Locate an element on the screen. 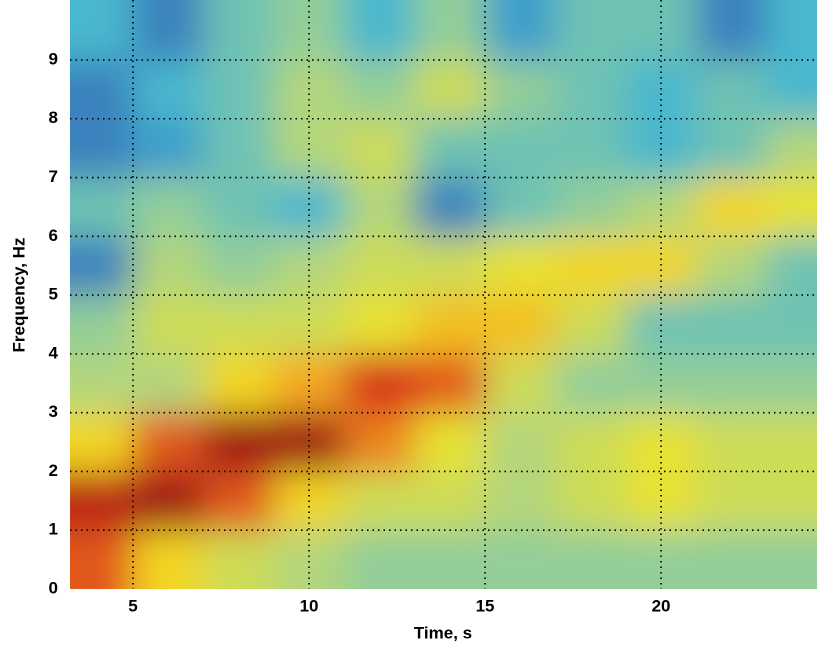 The image size is (817, 648). x-tick-label: 10 is located at coordinates (309, 605).